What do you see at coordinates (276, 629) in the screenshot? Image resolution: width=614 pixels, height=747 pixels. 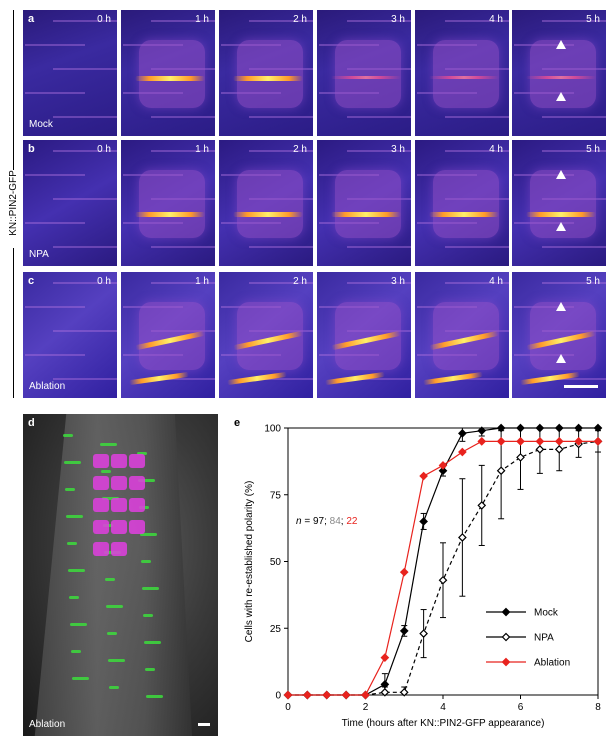 I see `y-tick-label: 25` at bounding box center [276, 629].